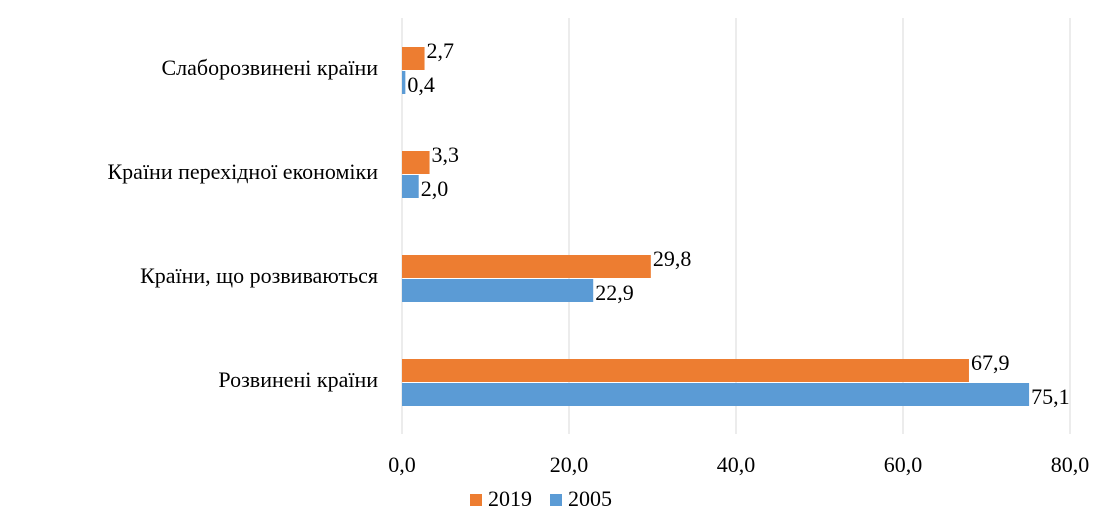 The height and width of the screenshot is (516, 1099). Describe the element at coordinates (614, 292) in the screenshot. I see `value-label: 22,9` at that location.